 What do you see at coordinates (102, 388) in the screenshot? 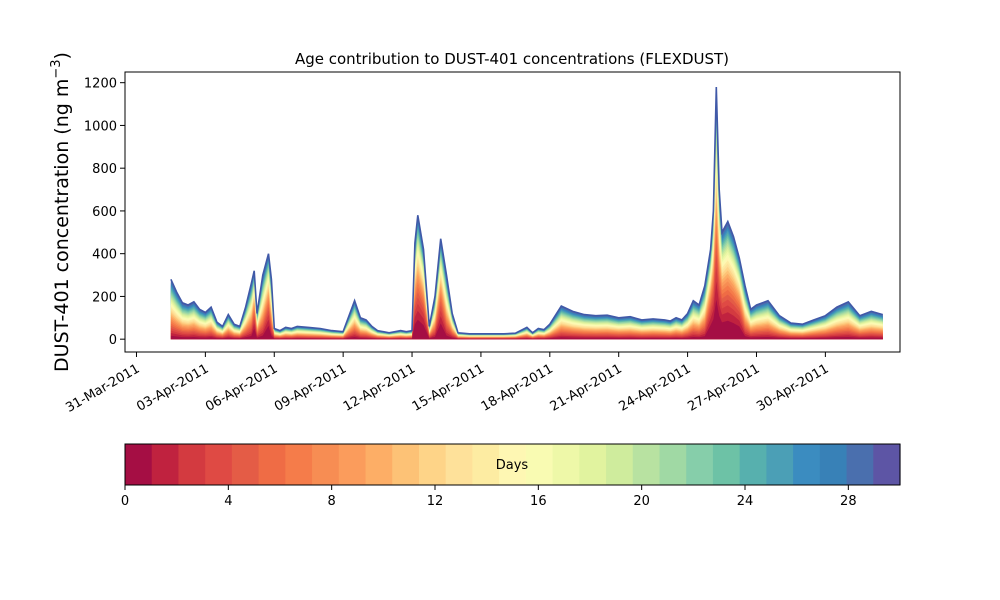
I see `x-tick-label: 31-Mar-2011` at bounding box center [102, 388].